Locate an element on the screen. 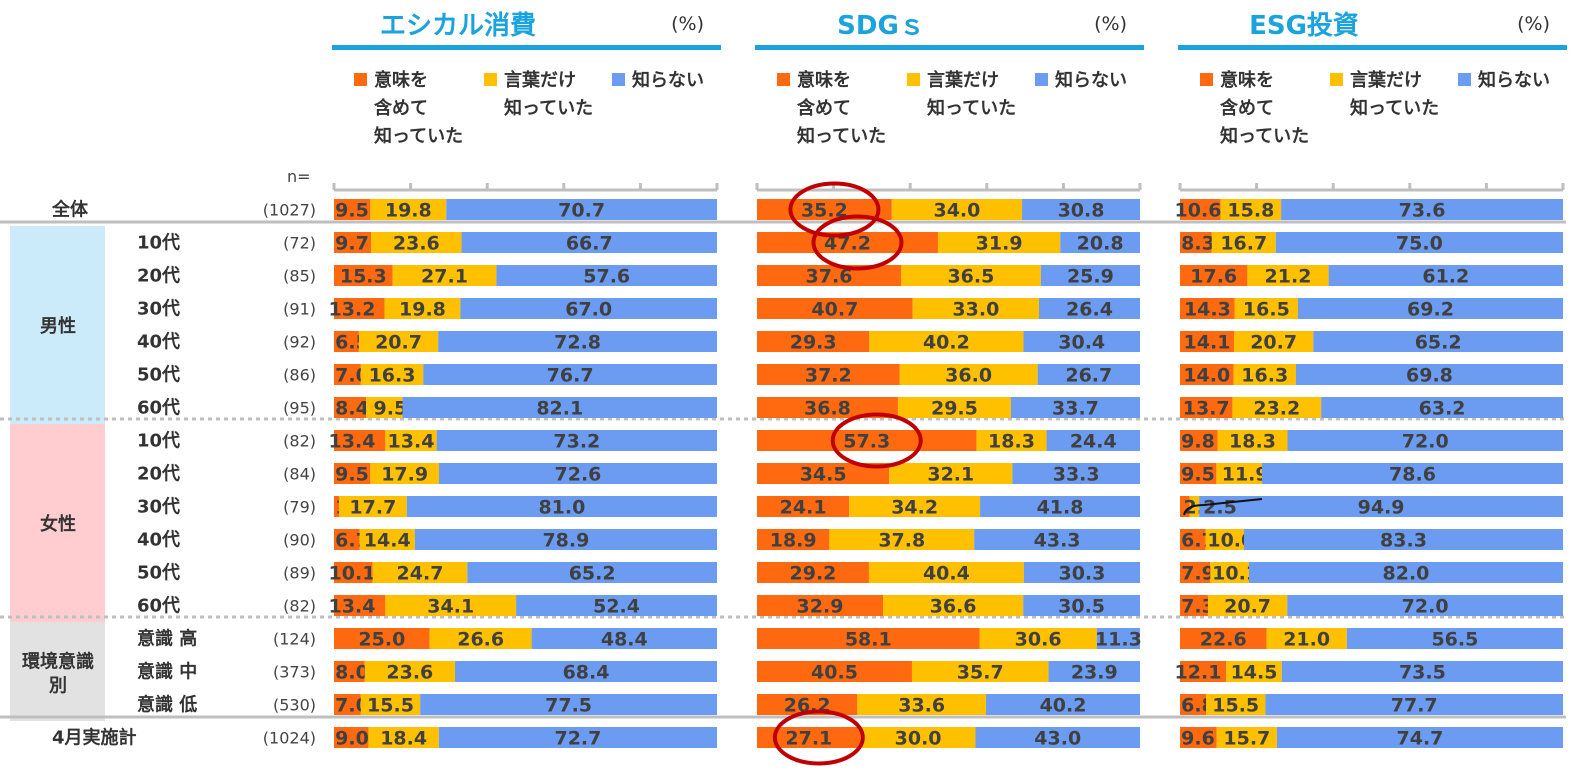 This screenshot has width=1596, height=782. bar-value-label: 10.1 is located at coordinates (1235, 574).